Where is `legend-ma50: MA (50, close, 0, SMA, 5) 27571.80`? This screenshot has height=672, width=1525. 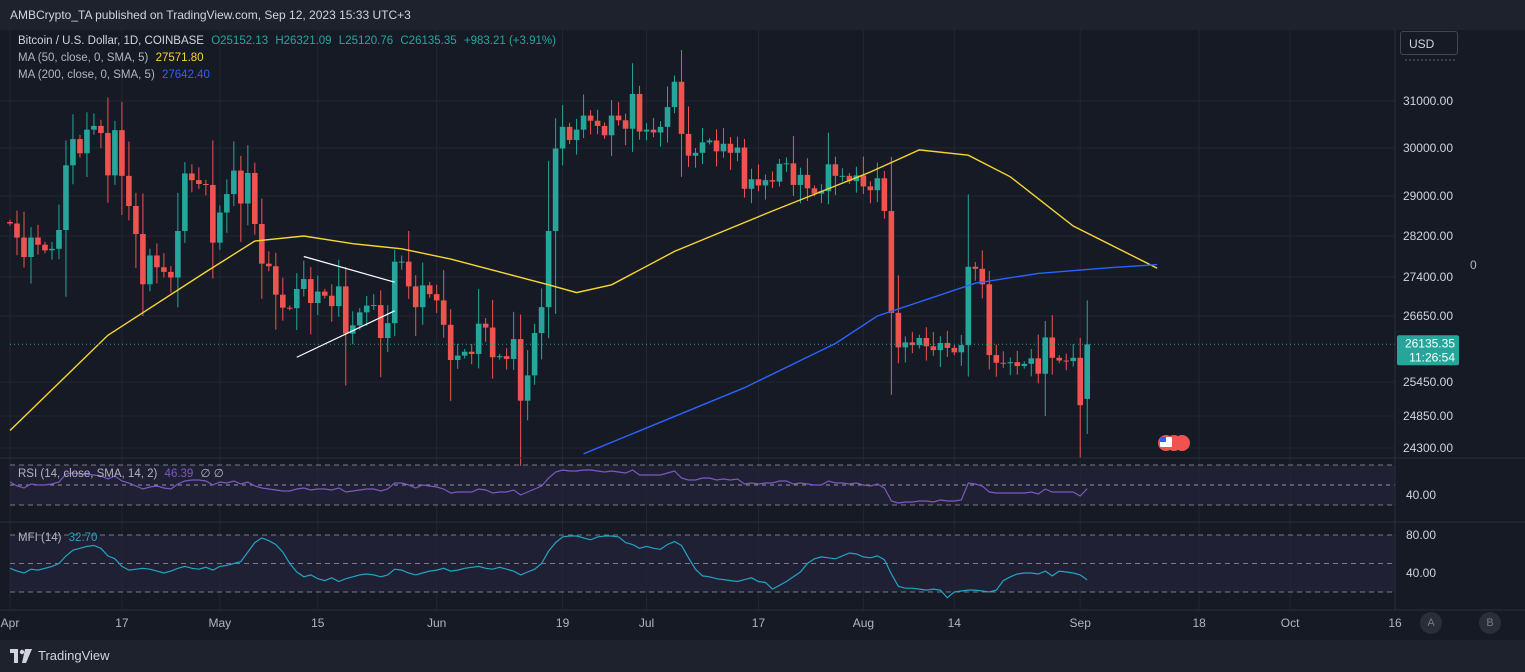
legend-ma50: MA (50, close, 0, SMA, 5) 27571.80 is located at coordinates (113, 58).